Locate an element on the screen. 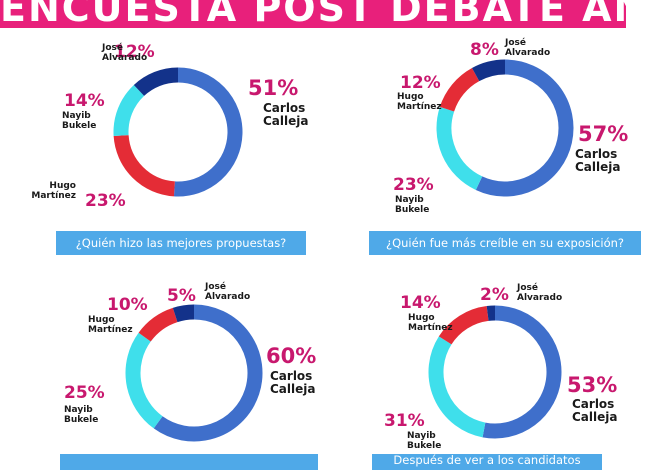  donut-2-slice-calleja is located at coordinates (524, 128).